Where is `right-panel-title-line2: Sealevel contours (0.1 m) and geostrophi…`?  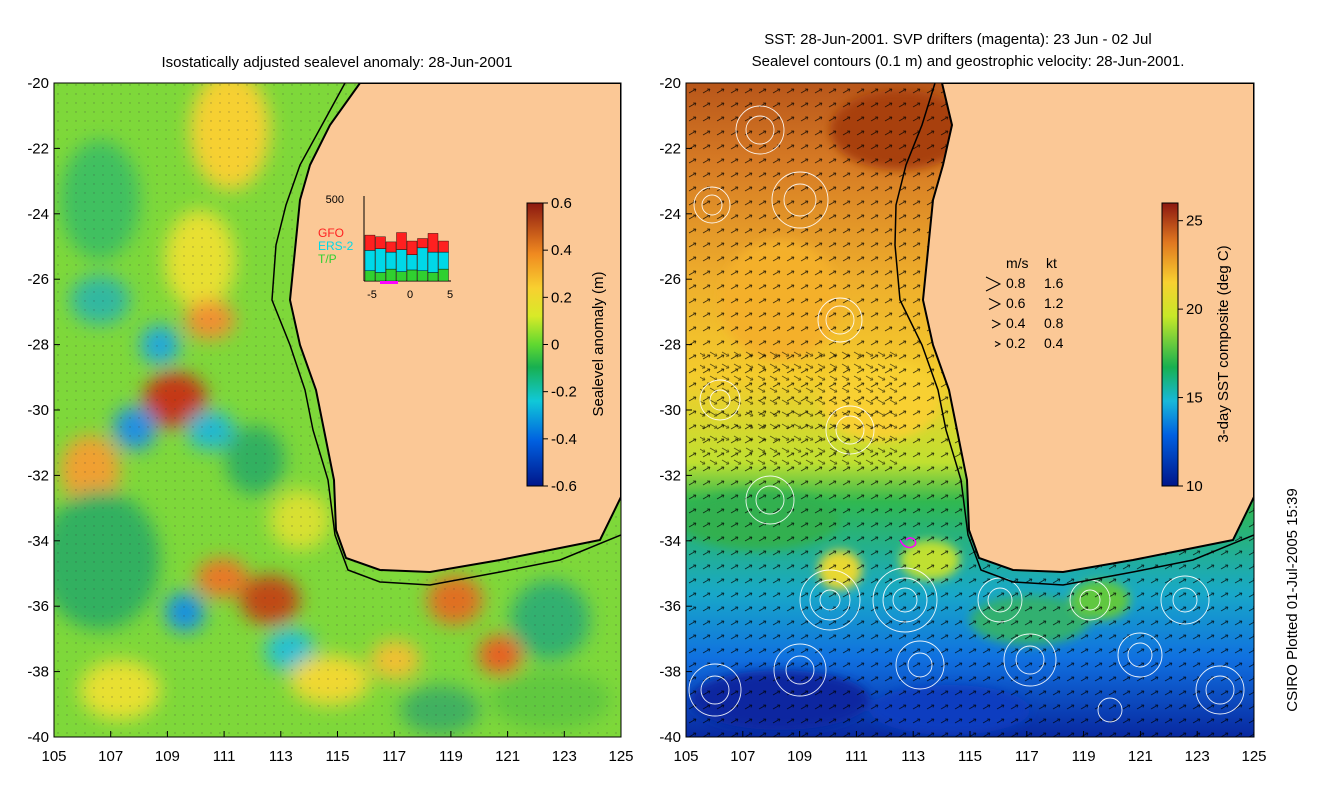 right-panel-title-line2: Sealevel contours (0.1 m) and geostrophi… is located at coordinates (968, 61).